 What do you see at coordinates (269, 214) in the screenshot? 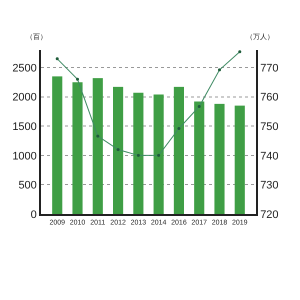
I see `y2-tick-label: 720` at bounding box center [269, 214].